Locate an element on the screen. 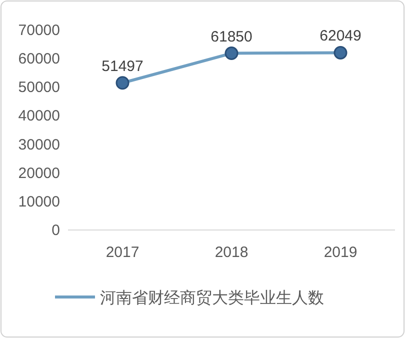 The height and width of the screenshot is (338, 405). x-tick-label: 2018 is located at coordinates (231, 252).